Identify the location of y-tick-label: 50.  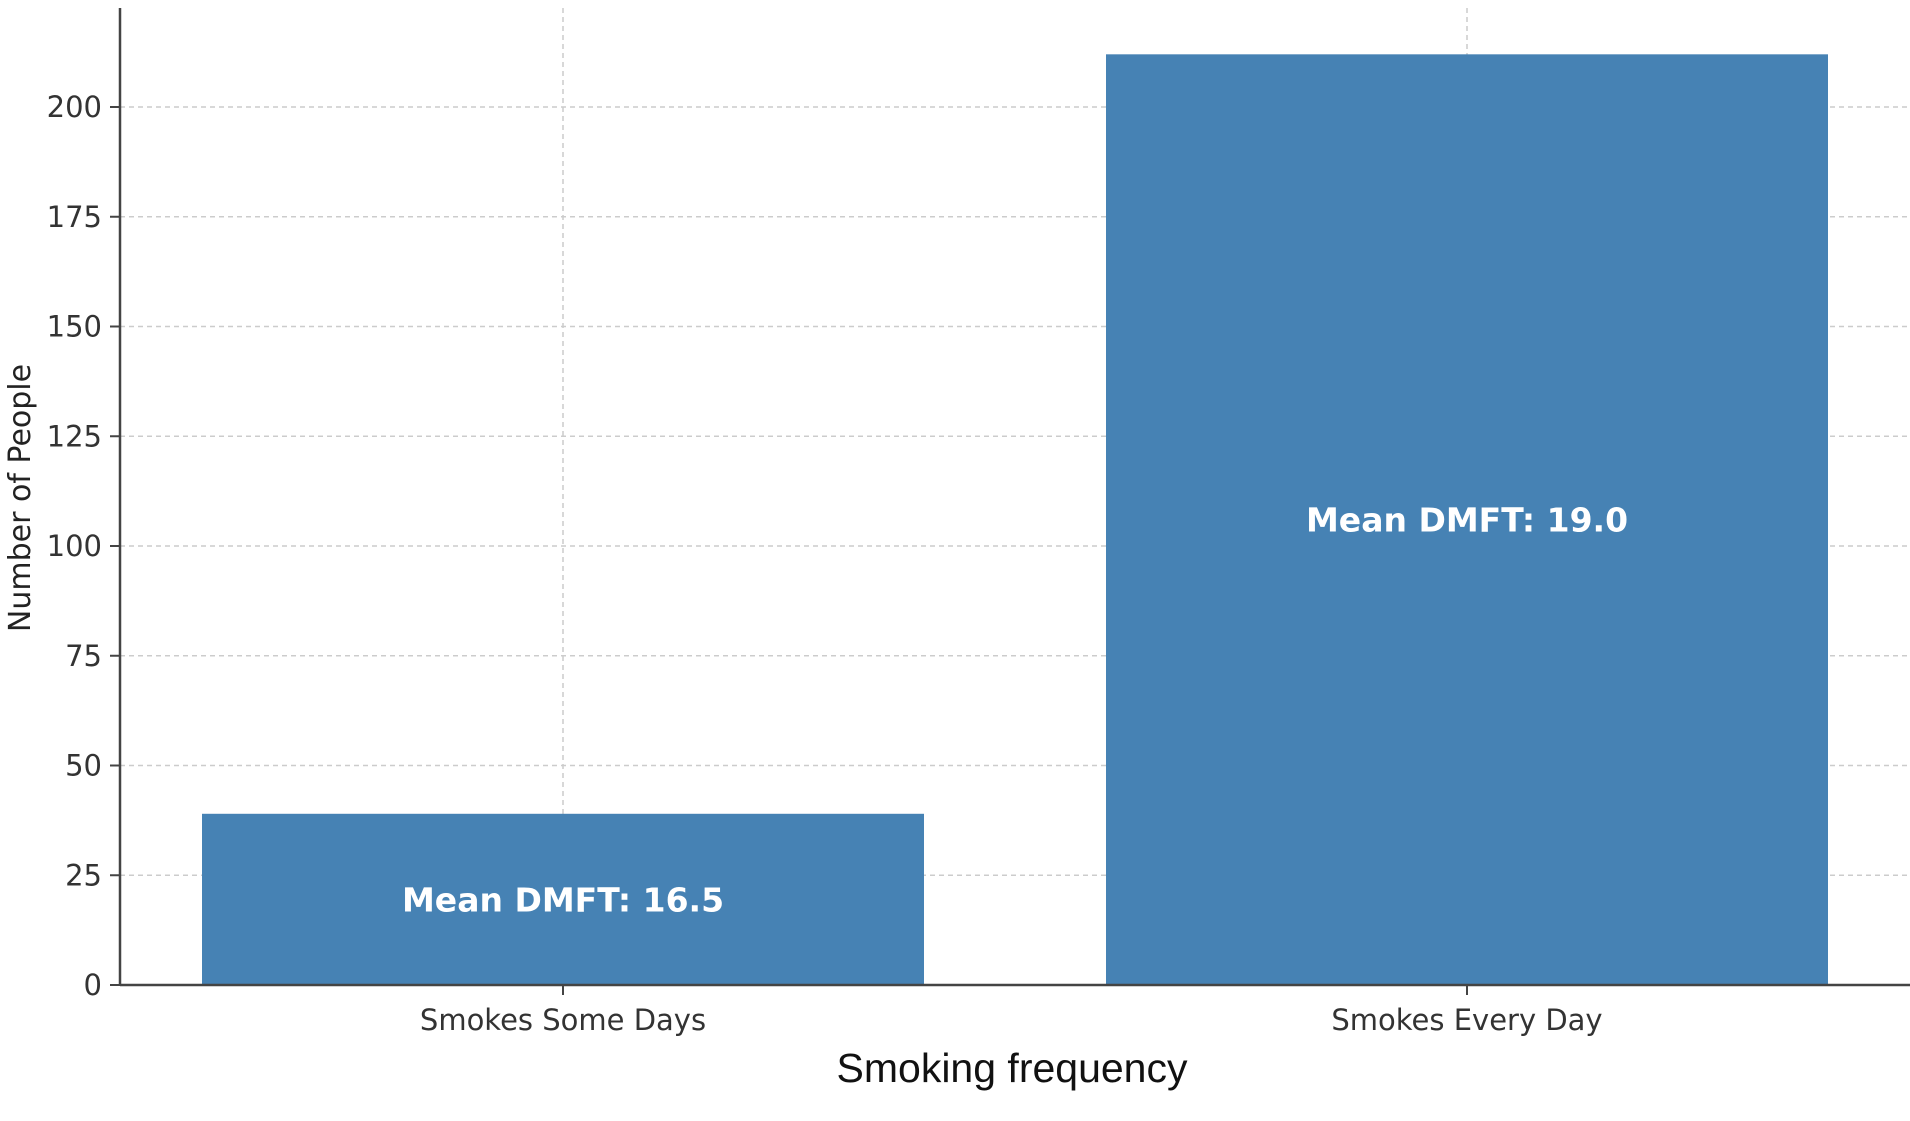
(83, 766).